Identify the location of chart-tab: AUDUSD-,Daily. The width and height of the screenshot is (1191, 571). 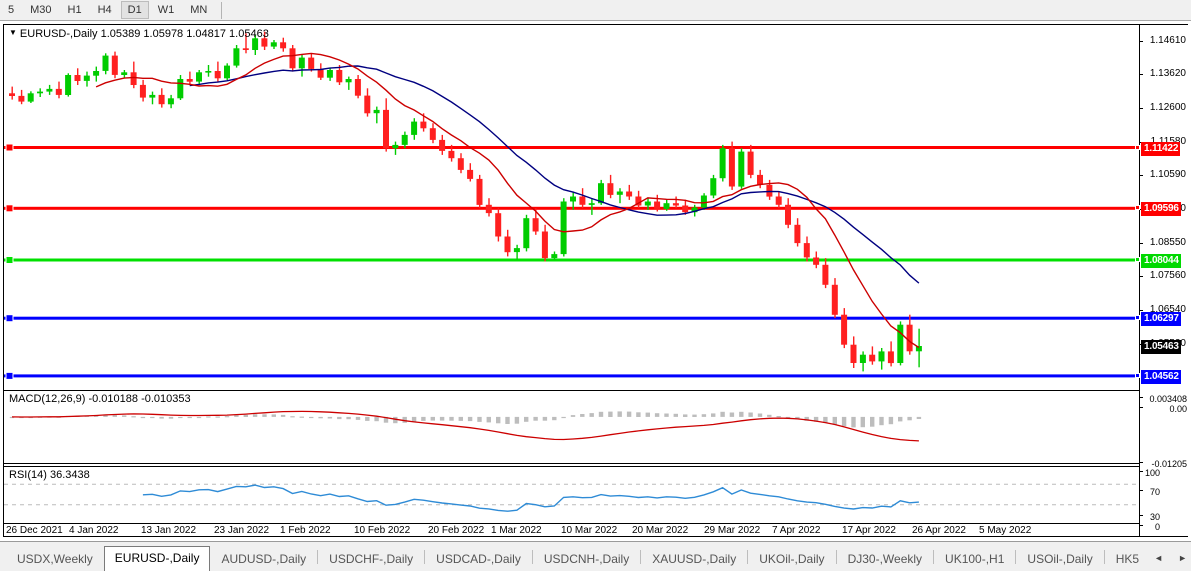
(264, 559).